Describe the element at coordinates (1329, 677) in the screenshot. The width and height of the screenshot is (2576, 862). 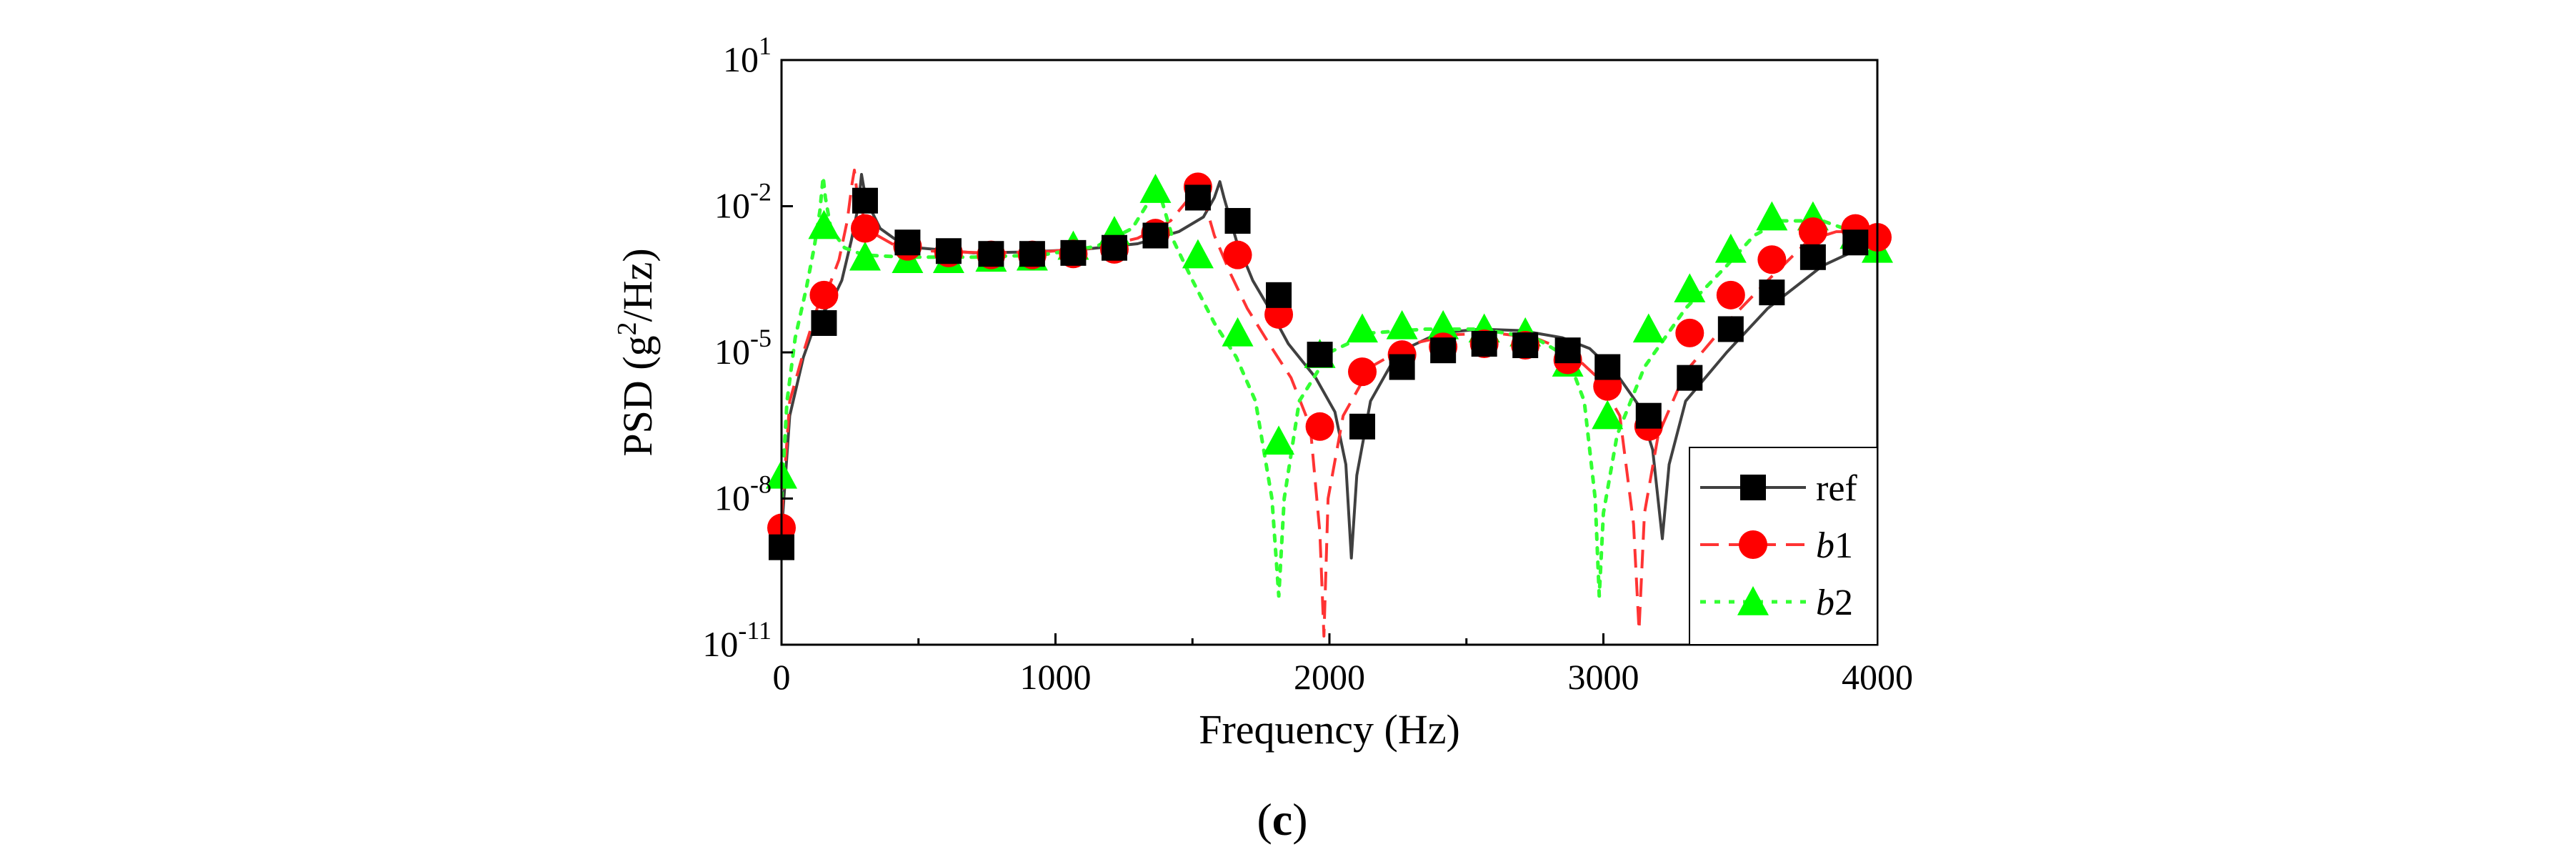
I see `x-tick-label: 2000` at that location.